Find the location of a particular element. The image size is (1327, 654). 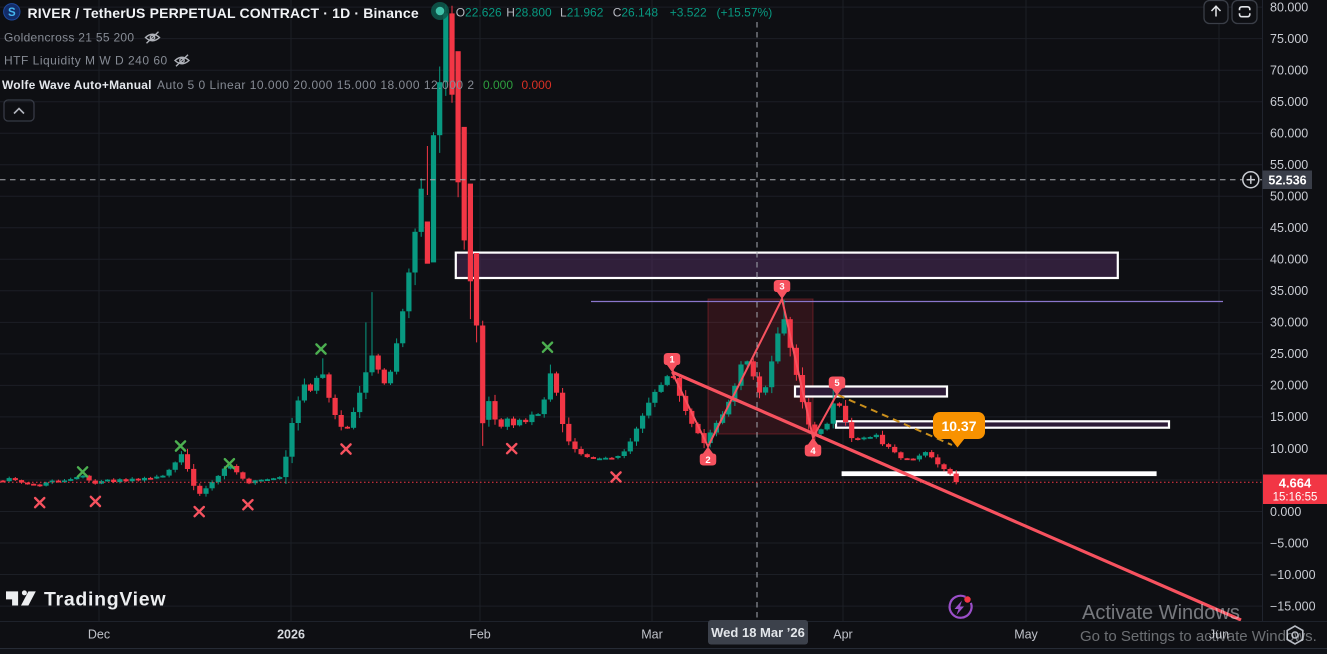

svg-text: 3 is located at coordinates (781, 286).